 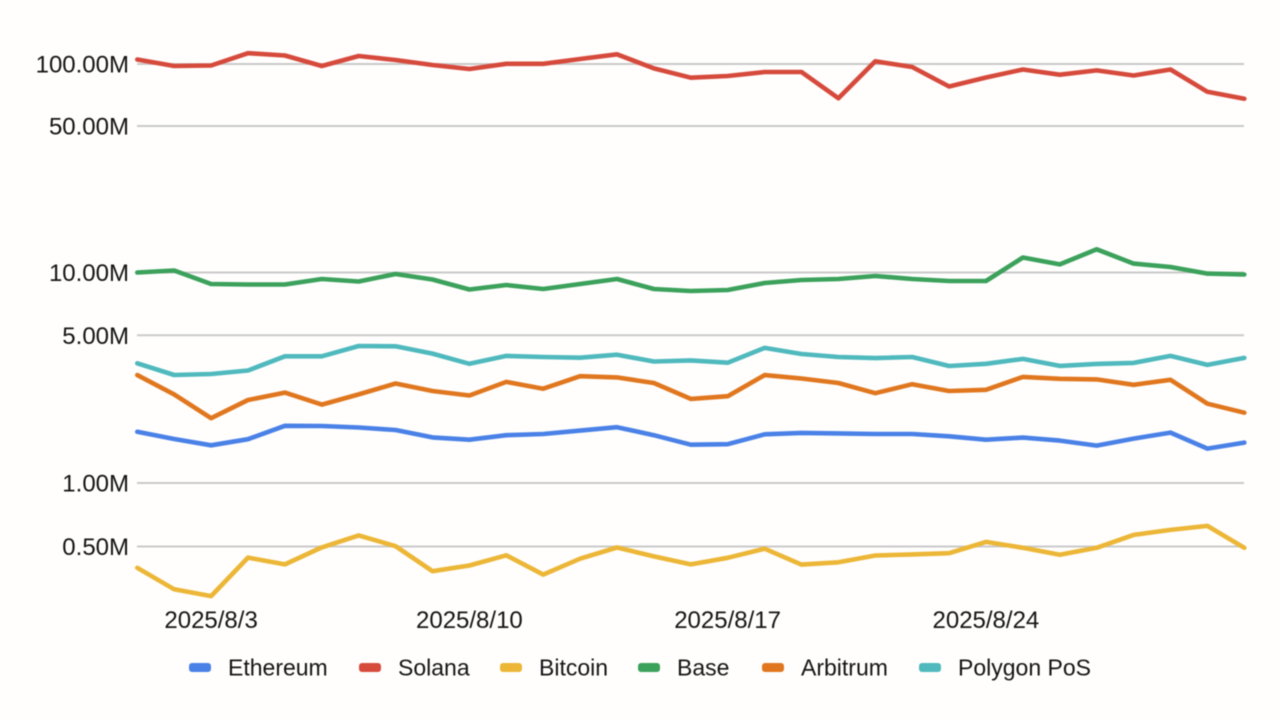 What do you see at coordinates (95, 336) in the screenshot?
I see `svg-text: 5.00M` at bounding box center [95, 336].